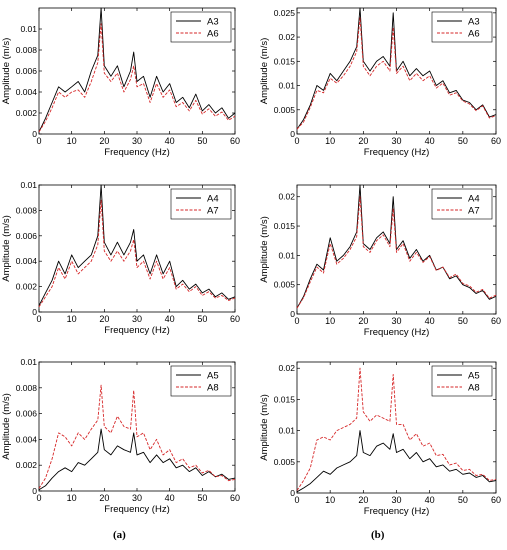 The width and height of the screenshot is (507, 550). What do you see at coordinates (137, 78) in the screenshot?
I see `series-line-a6` at bounding box center [137, 78].